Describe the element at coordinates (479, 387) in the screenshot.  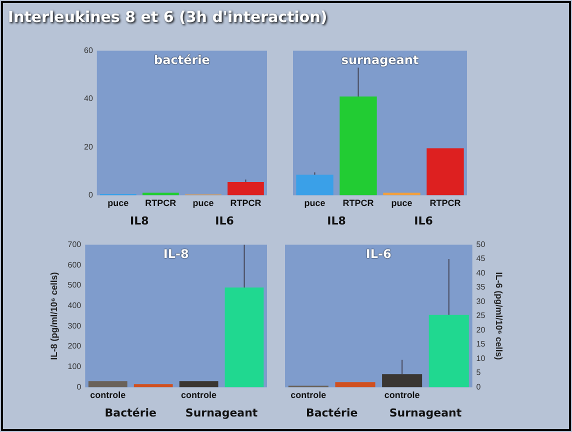
I see `y2-tick-label: 0` at that location.